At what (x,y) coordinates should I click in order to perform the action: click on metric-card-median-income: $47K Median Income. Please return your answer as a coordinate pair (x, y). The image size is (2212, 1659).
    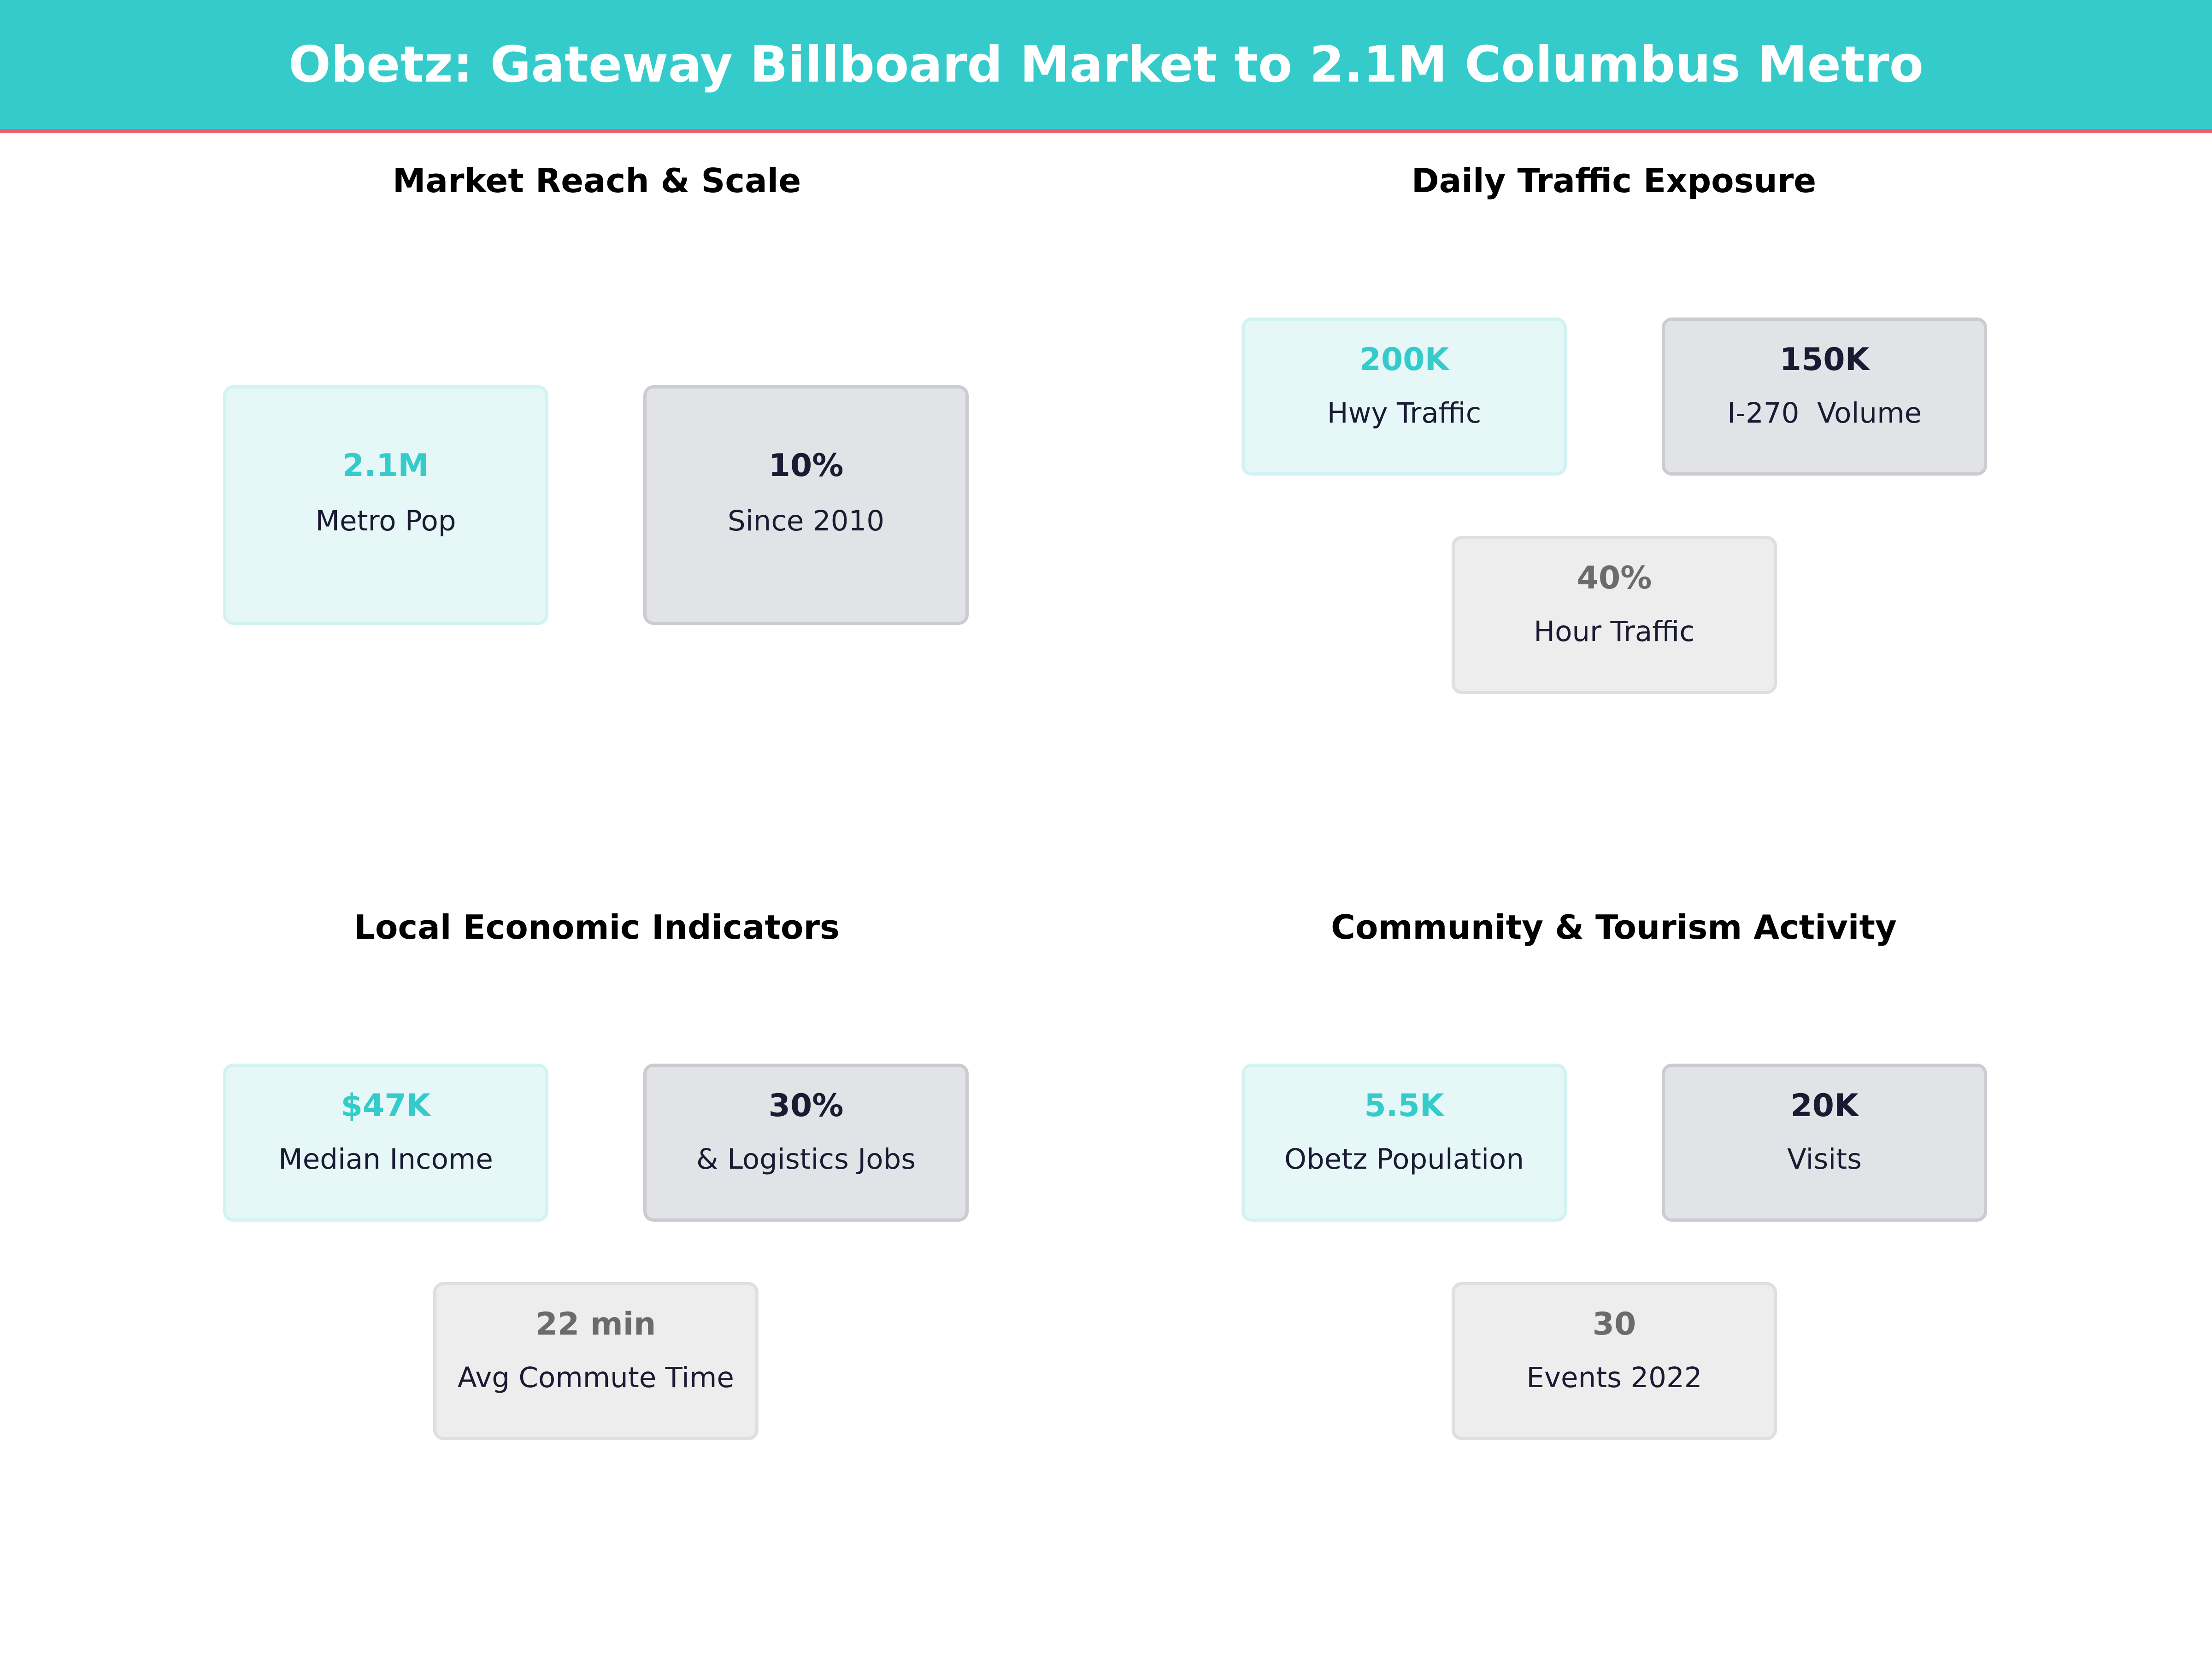
    Looking at the image, I should click on (385, 1143).